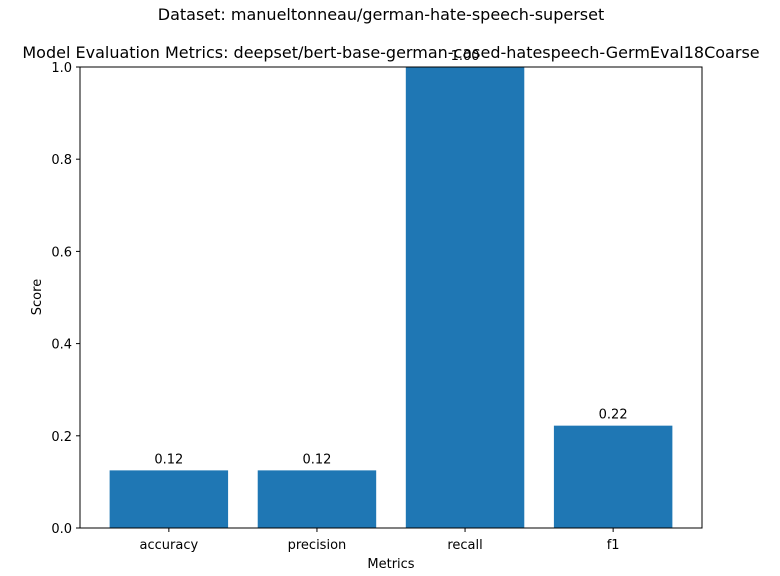 This screenshot has width=780, height=576. What do you see at coordinates (464, 545) in the screenshot?
I see `x-tick-label-recall: recall` at bounding box center [464, 545].